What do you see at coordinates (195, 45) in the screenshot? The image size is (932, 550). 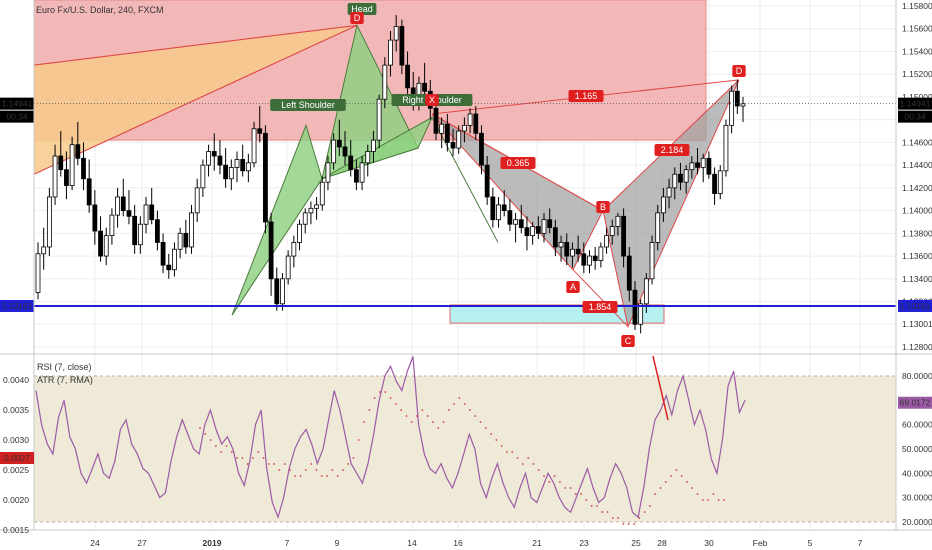 I see `wedge-upper-line` at bounding box center [195, 45].